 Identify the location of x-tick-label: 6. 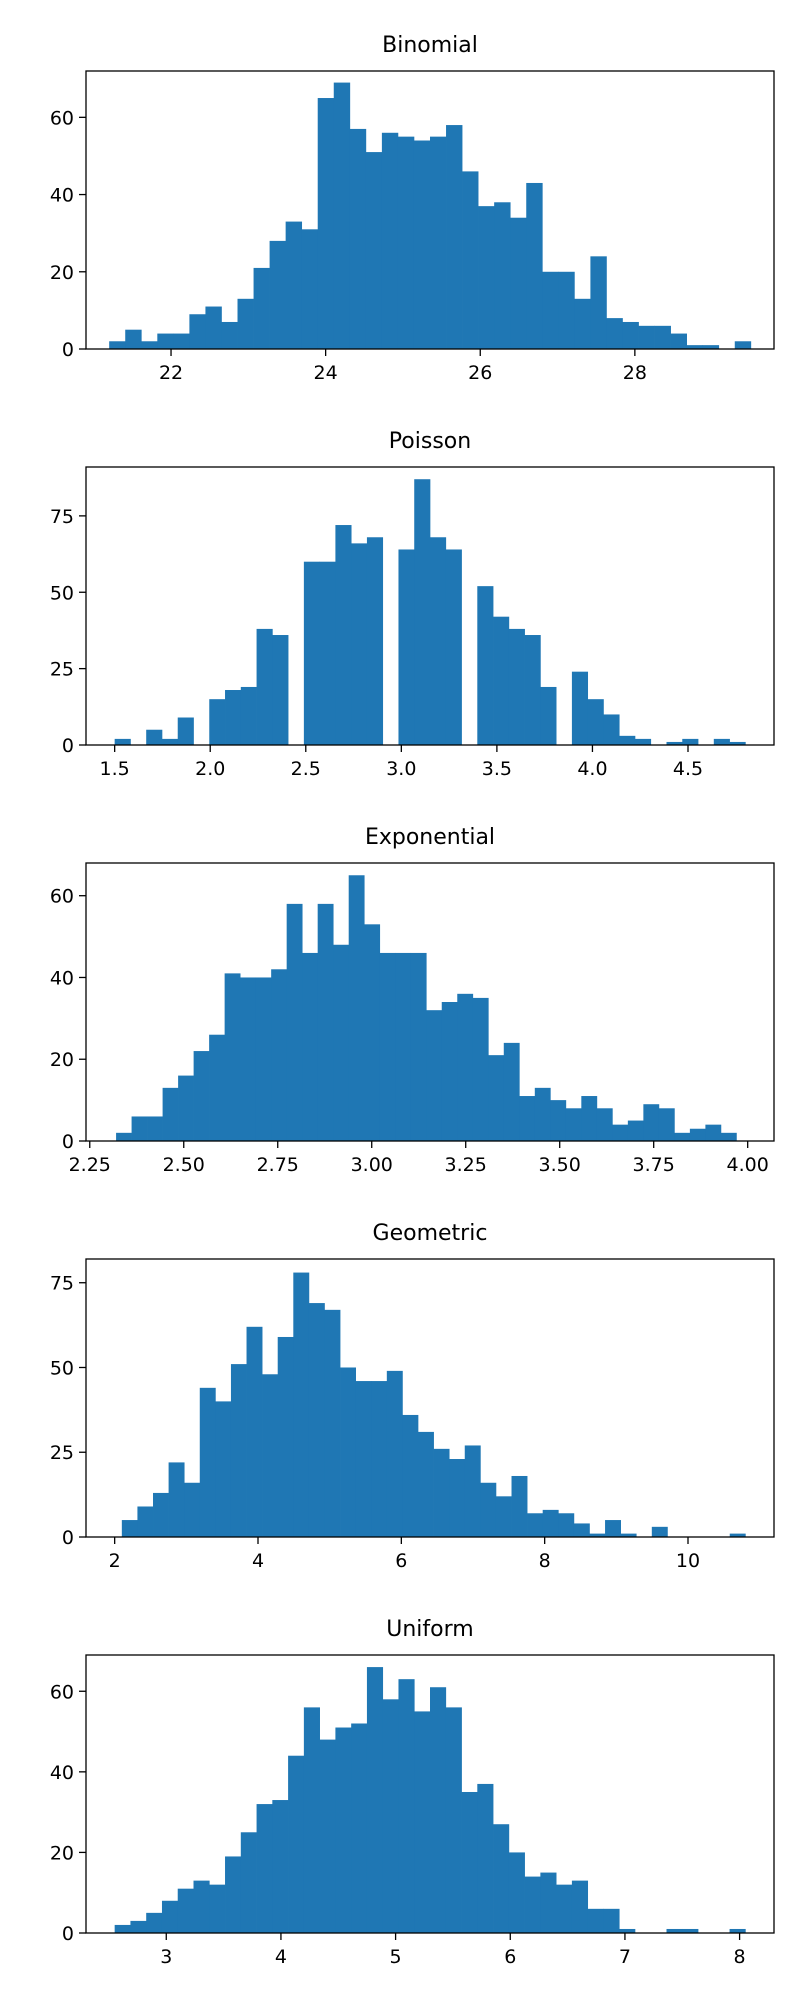
(401, 1561).